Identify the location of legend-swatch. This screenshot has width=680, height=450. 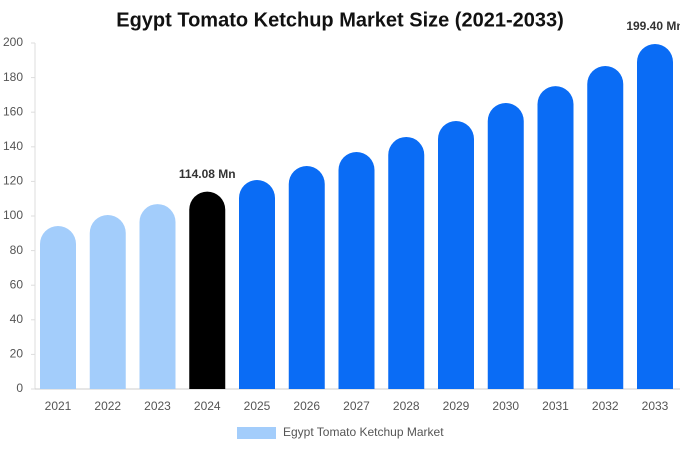
(256, 433).